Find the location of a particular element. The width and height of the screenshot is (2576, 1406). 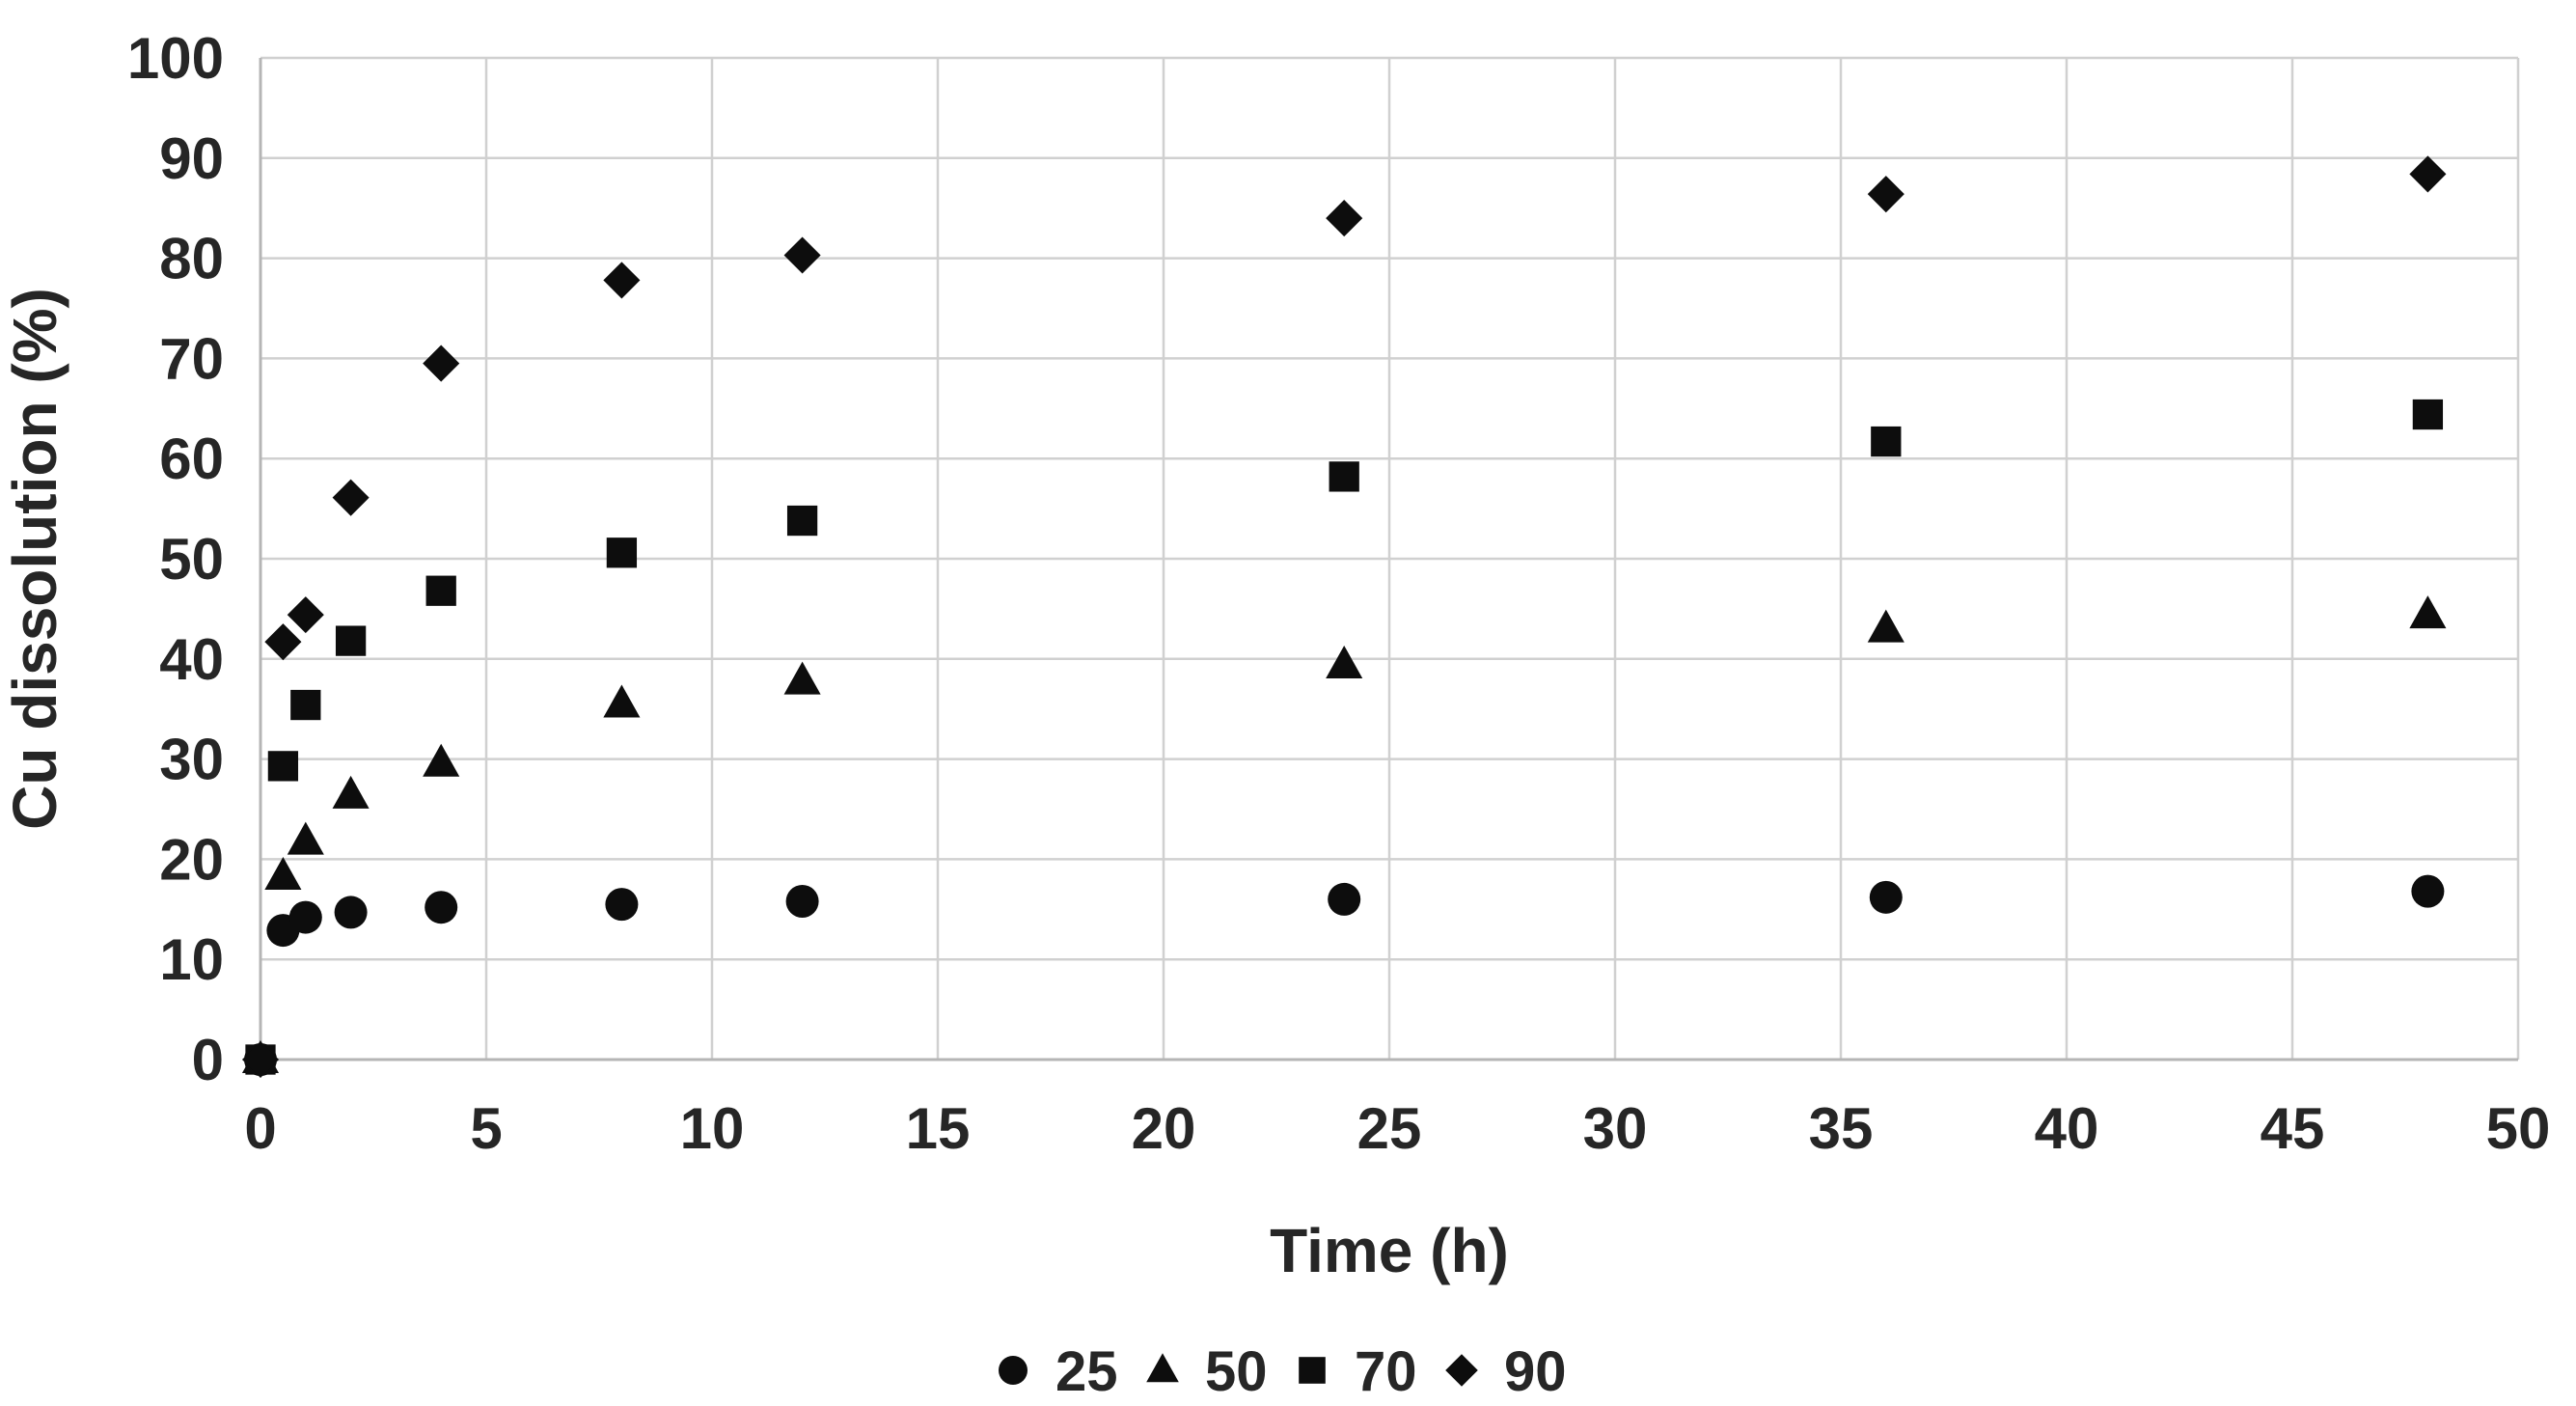

x-tick-label: 20 is located at coordinates (1164, 1128).